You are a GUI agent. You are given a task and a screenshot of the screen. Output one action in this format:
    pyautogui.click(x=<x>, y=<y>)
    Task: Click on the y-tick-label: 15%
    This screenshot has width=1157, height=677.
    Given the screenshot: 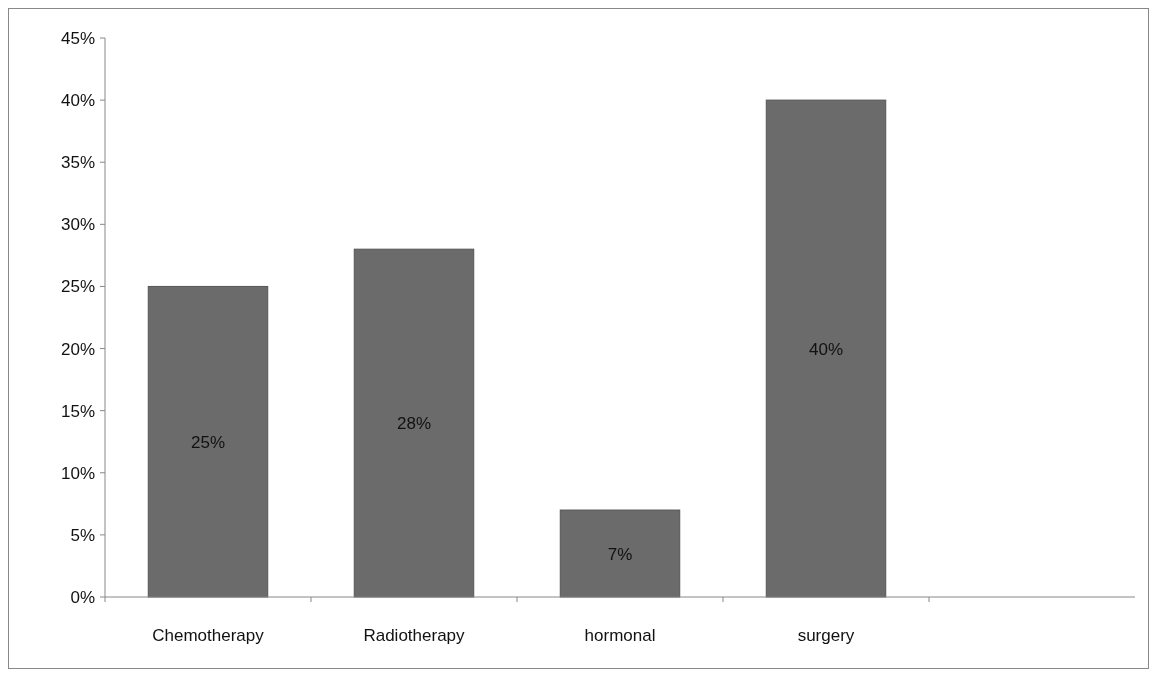 What is the action you would take?
    pyautogui.click(x=77, y=411)
    